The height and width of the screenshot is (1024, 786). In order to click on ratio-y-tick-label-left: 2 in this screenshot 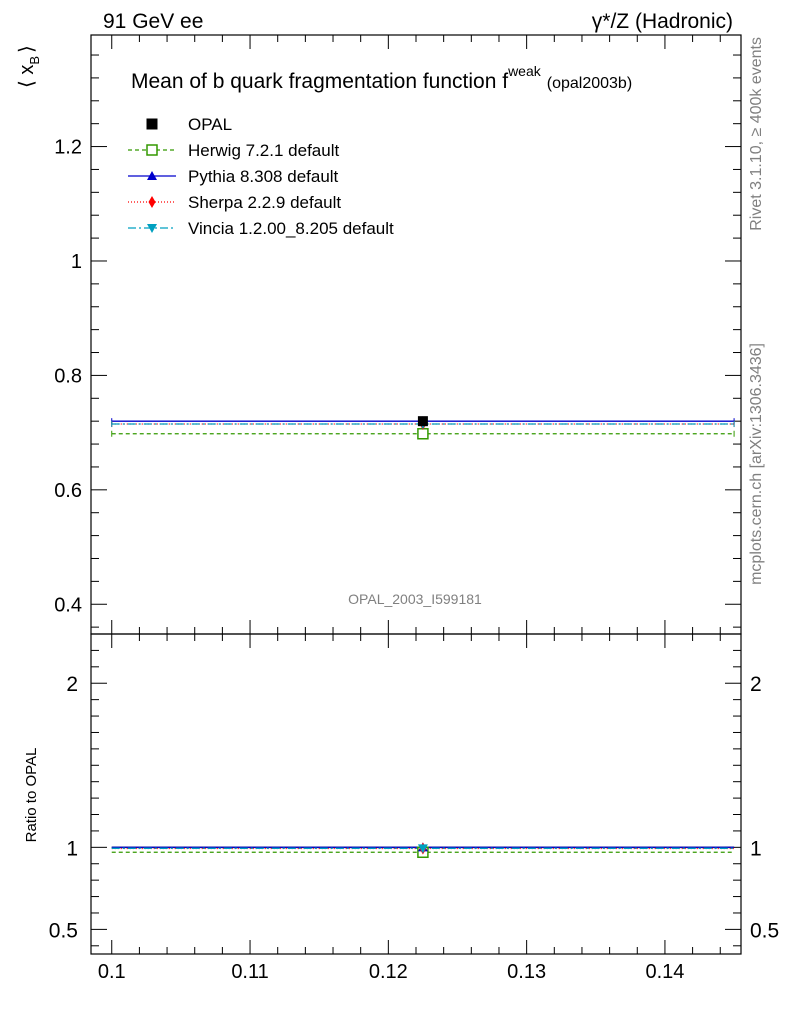, I will do `click(72, 684)`.